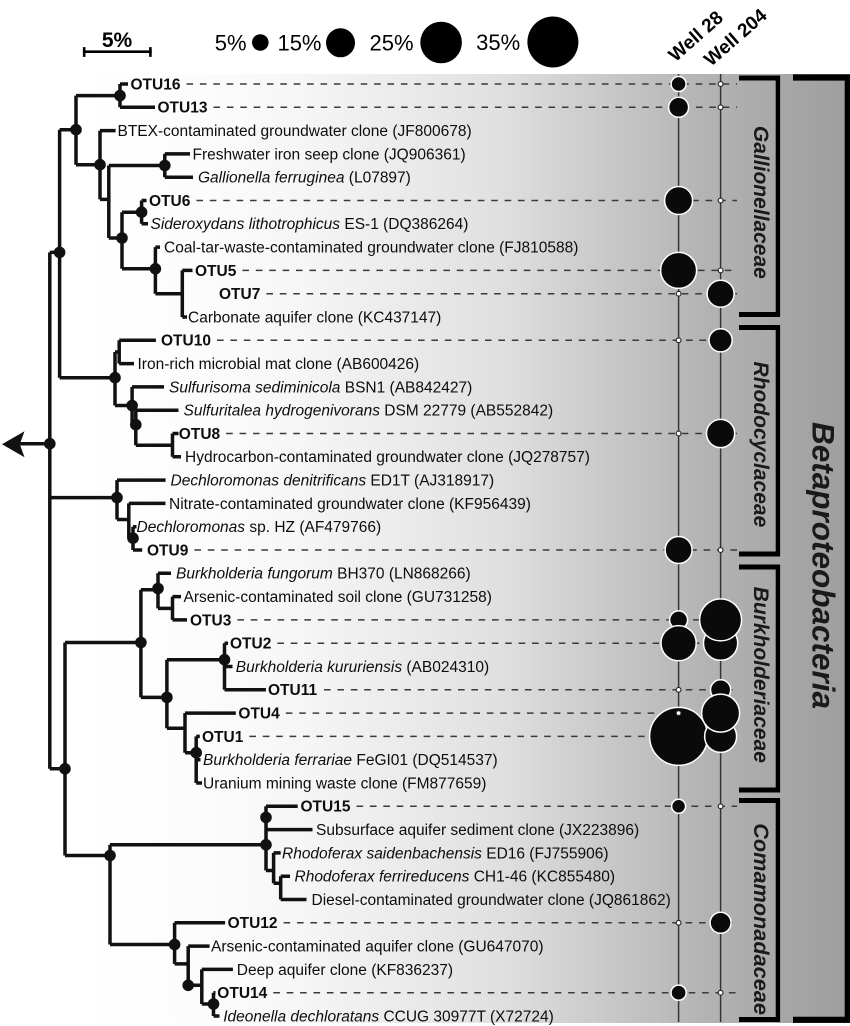  I want to click on svg-text: OTU9, so click(168, 550).